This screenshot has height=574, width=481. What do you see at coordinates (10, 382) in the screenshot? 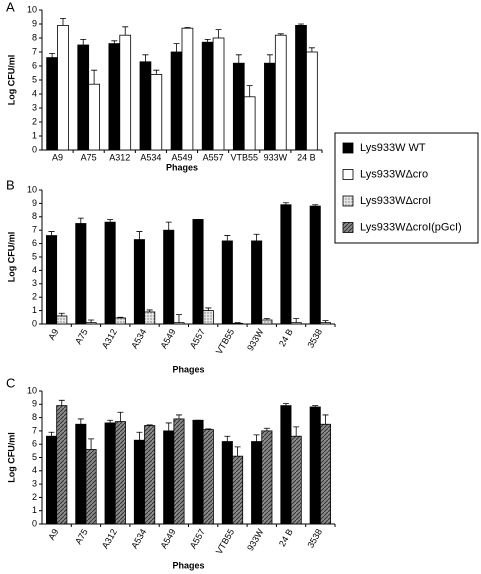
I see `panel-label: C` at bounding box center [10, 382].